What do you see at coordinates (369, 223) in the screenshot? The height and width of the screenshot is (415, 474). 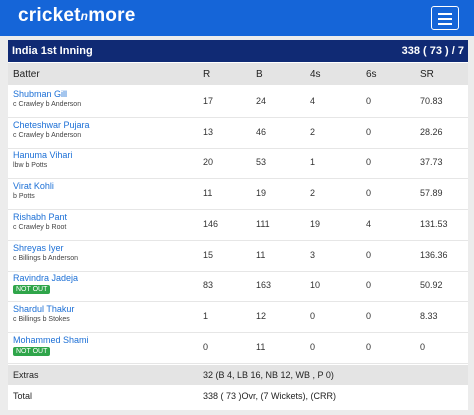 I see `sixes-cell: 4` at bounding box center [369, 223].